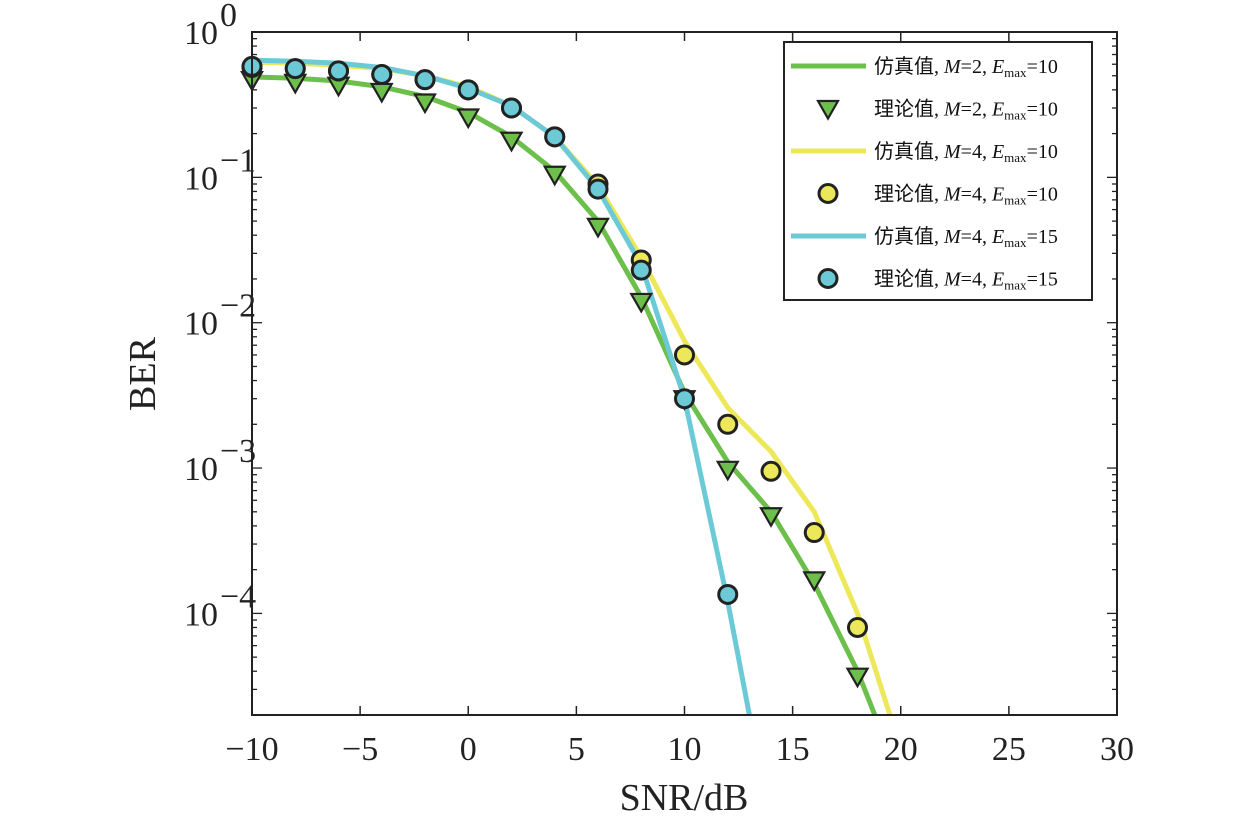  Describe the element at coordinates (238, 160) in the screenshot. I see `y-tick-exponent: −1` at that location.